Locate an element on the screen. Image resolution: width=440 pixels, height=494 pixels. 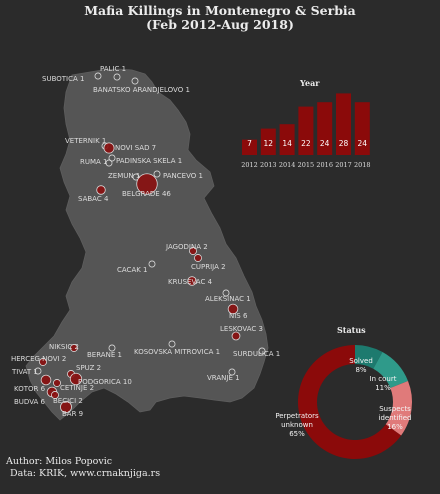
year-tick-label: 2016 is located at coordinates (324, 165).